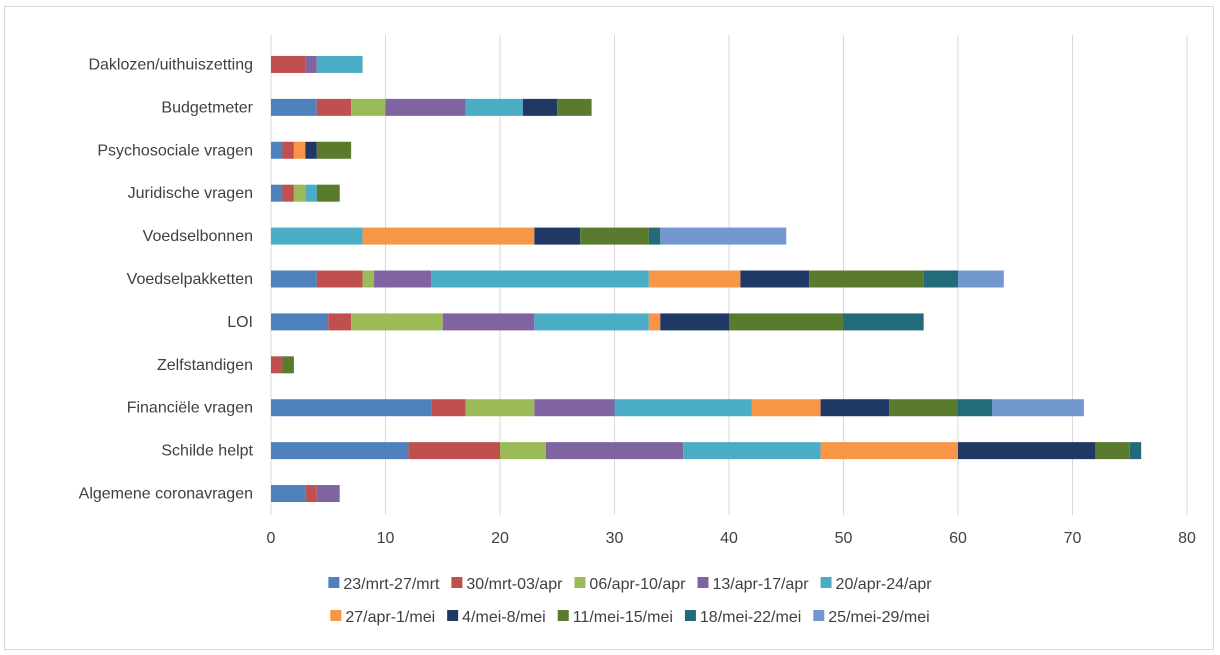  I want to click on x-tick-label: 10, so click(386, 538).